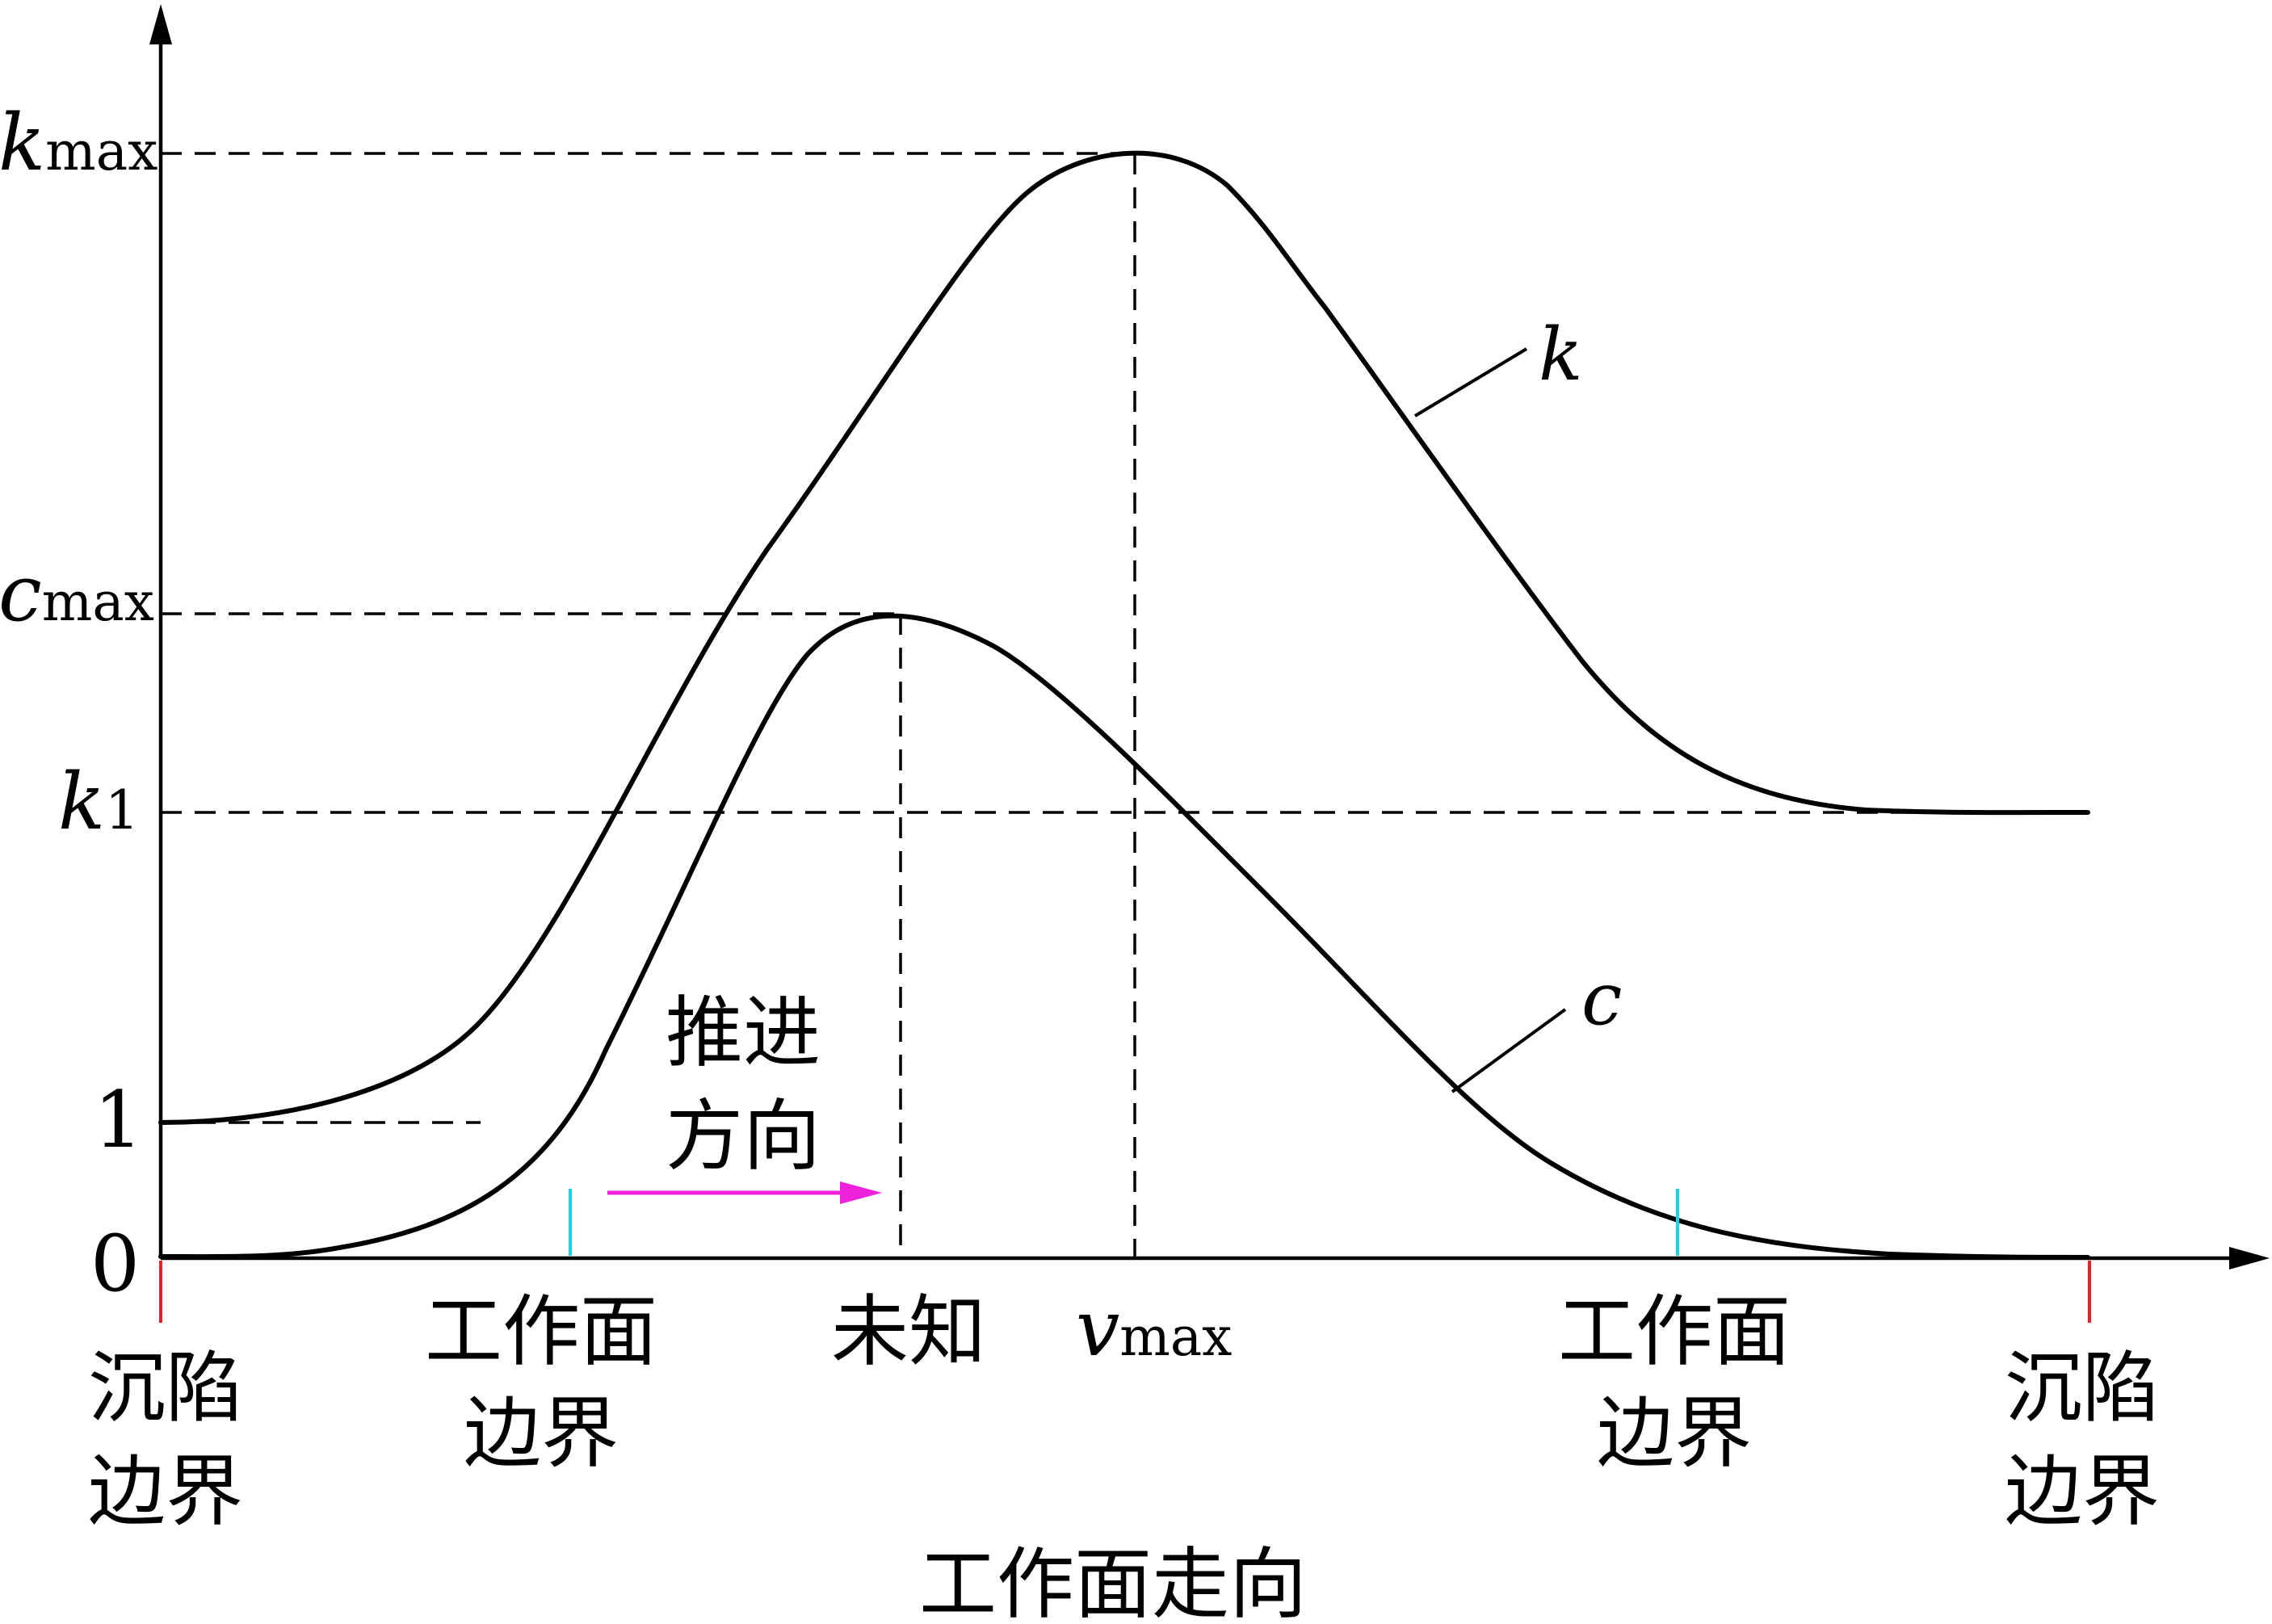 The height and width of the screenshot is (1624, 2272). Describe the element at coordinates (2082, 1491) in the screenshot. I see `subsidence-boundary-right-label-2: 边界` at that location.